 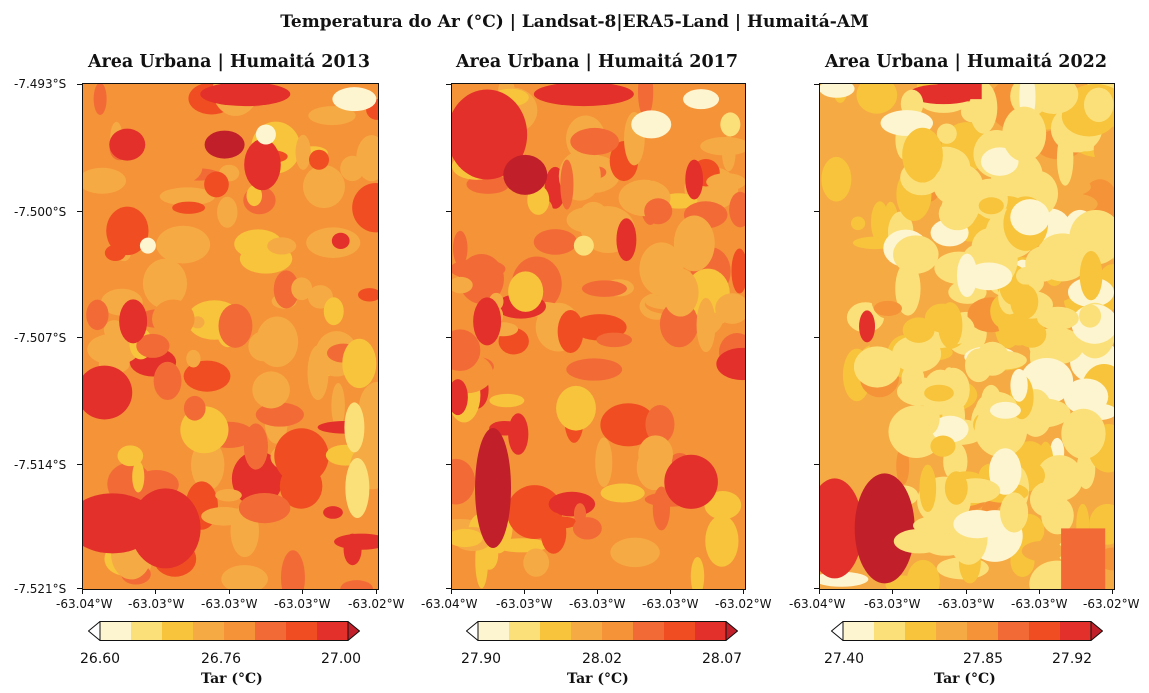 I want to click on y-tick-label: -7.514°S, so click(x=40, y=465).